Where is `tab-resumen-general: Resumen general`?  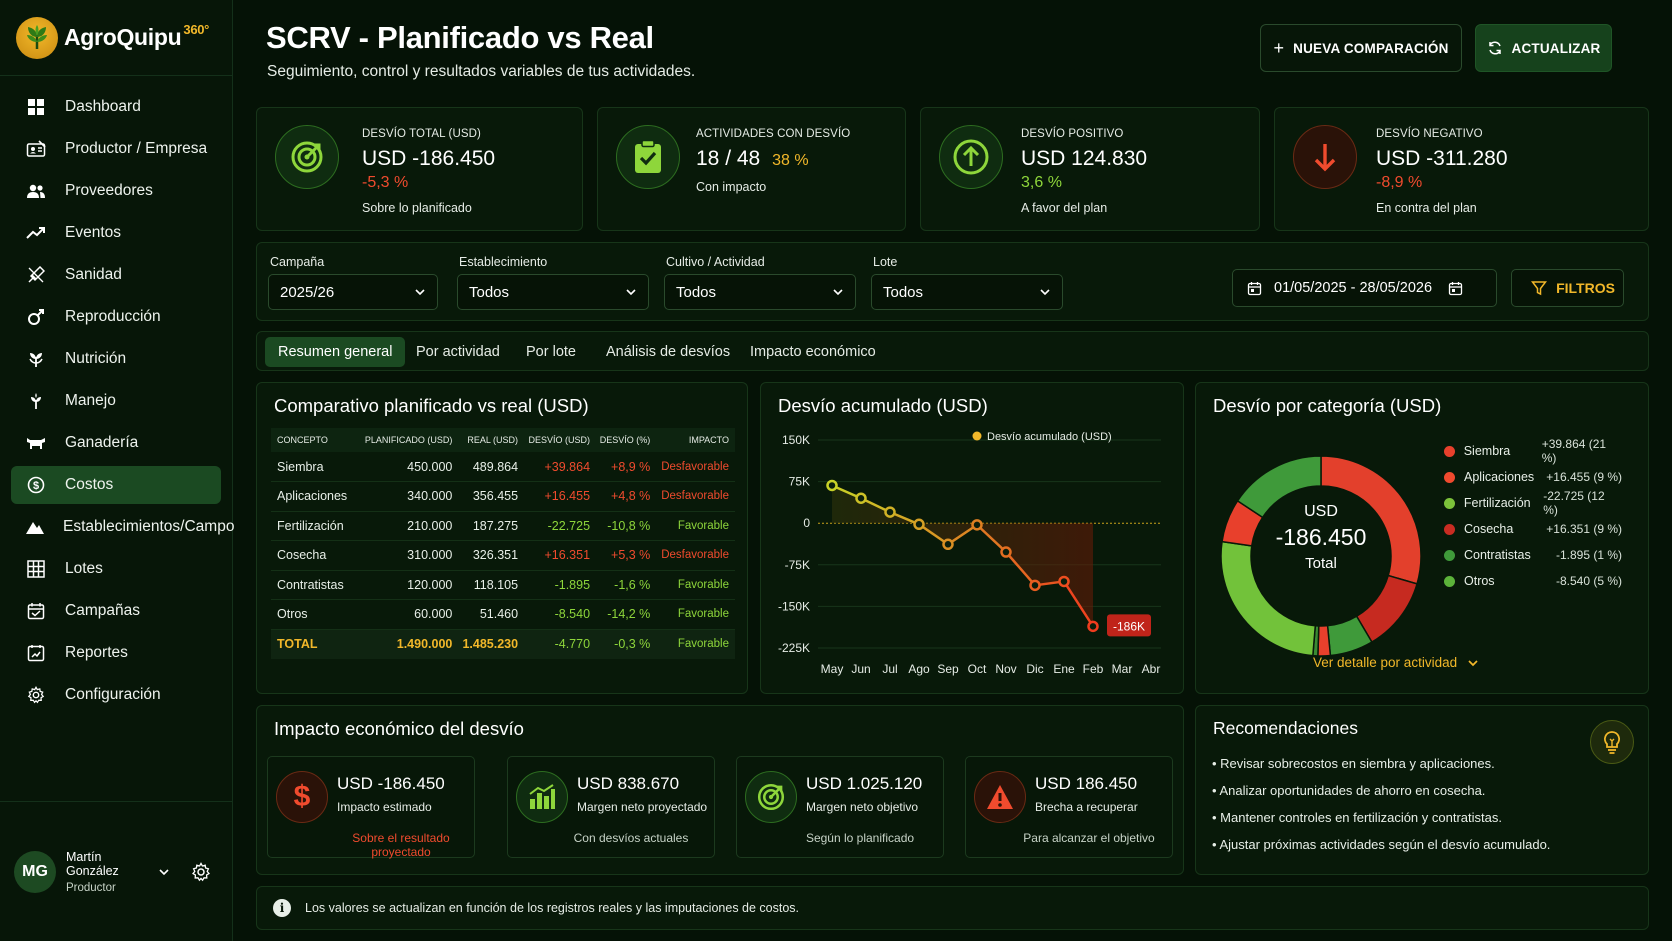 tab-resumen-general: Resumen general is located at coordinates (335, 352).